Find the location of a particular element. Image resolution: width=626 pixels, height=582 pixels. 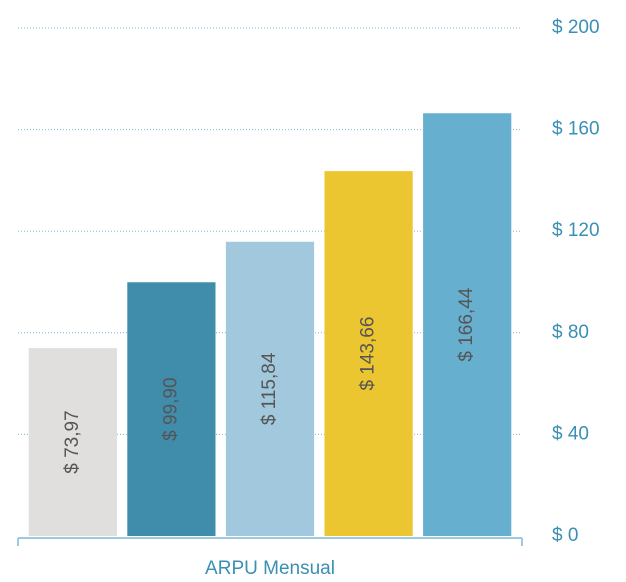

y-tick-label: $ 160 is located at coordinates (576, 129).